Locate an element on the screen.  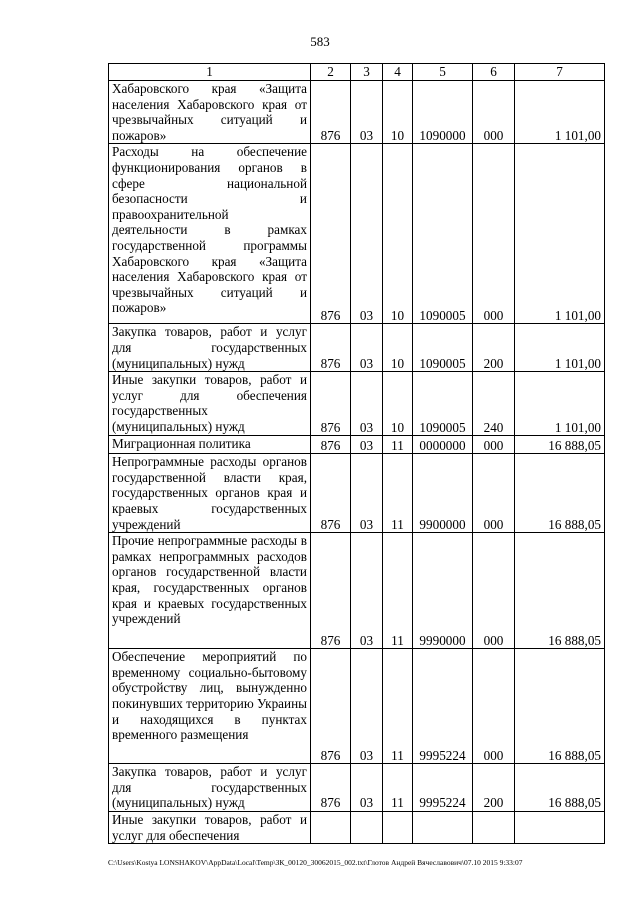
target-article-cell: 0000000 is located at coordinates (442, 445).